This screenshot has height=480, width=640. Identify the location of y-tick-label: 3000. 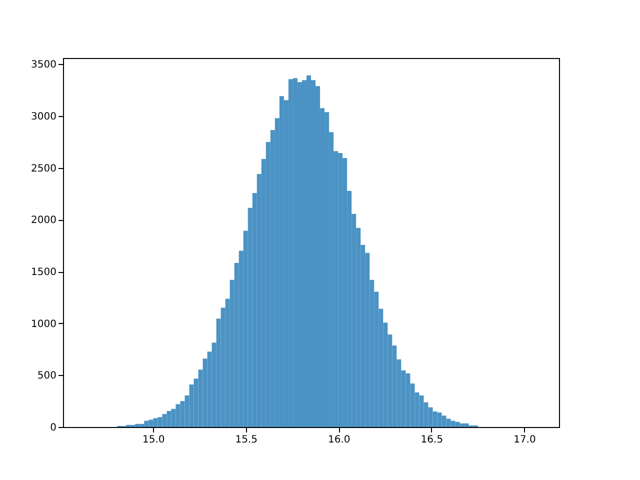
(43, 117).